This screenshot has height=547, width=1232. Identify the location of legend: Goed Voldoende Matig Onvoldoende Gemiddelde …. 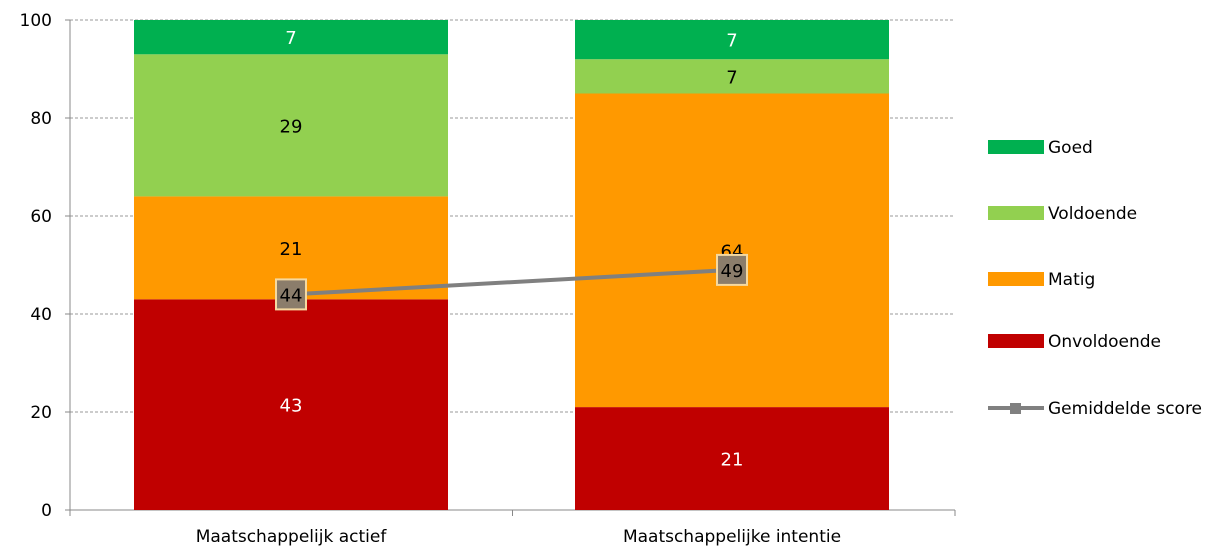
(1095, 278).